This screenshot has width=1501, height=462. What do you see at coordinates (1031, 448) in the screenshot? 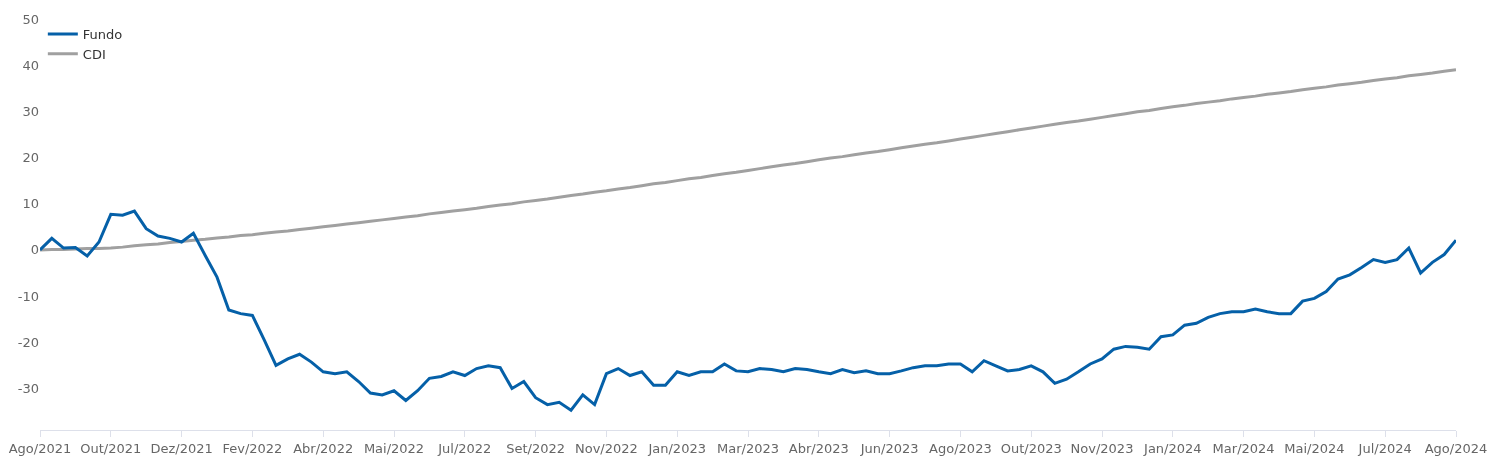
I see `x-tick-label: Out/2023` at bounding box center [1031, 448].